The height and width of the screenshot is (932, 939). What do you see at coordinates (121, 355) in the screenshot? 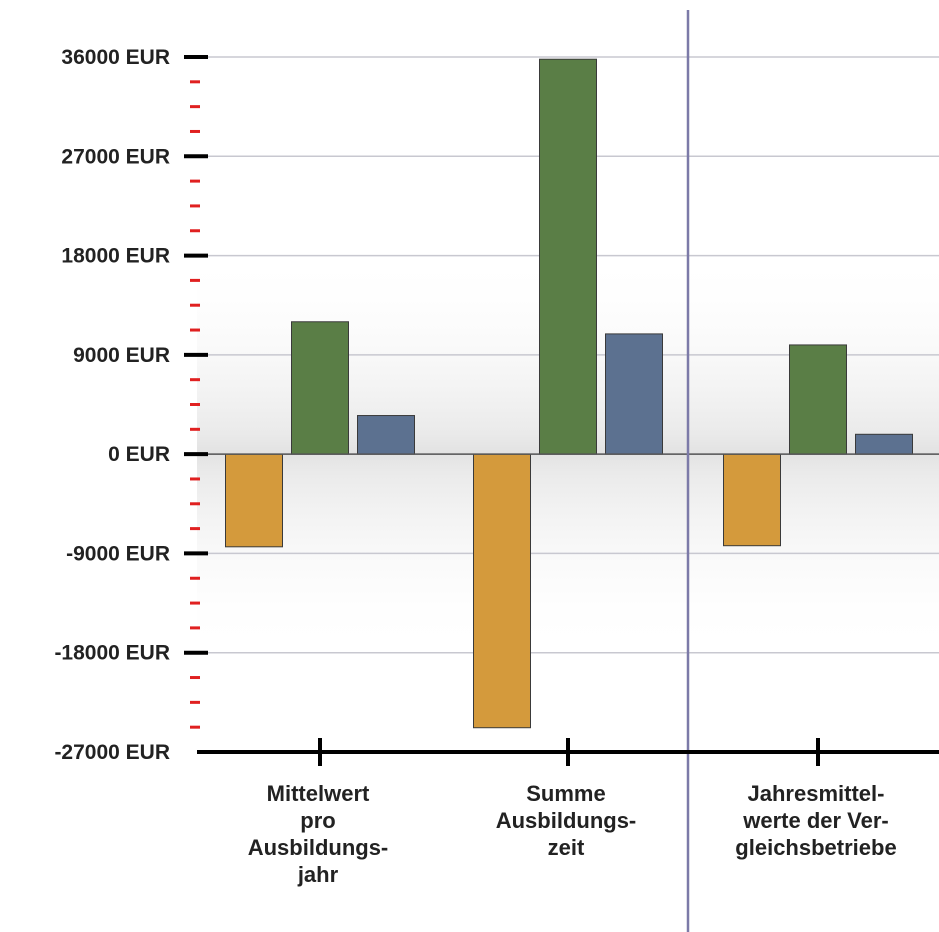
I see `y-tick-label: 9000 EUR` at bounding box center [121, 355].